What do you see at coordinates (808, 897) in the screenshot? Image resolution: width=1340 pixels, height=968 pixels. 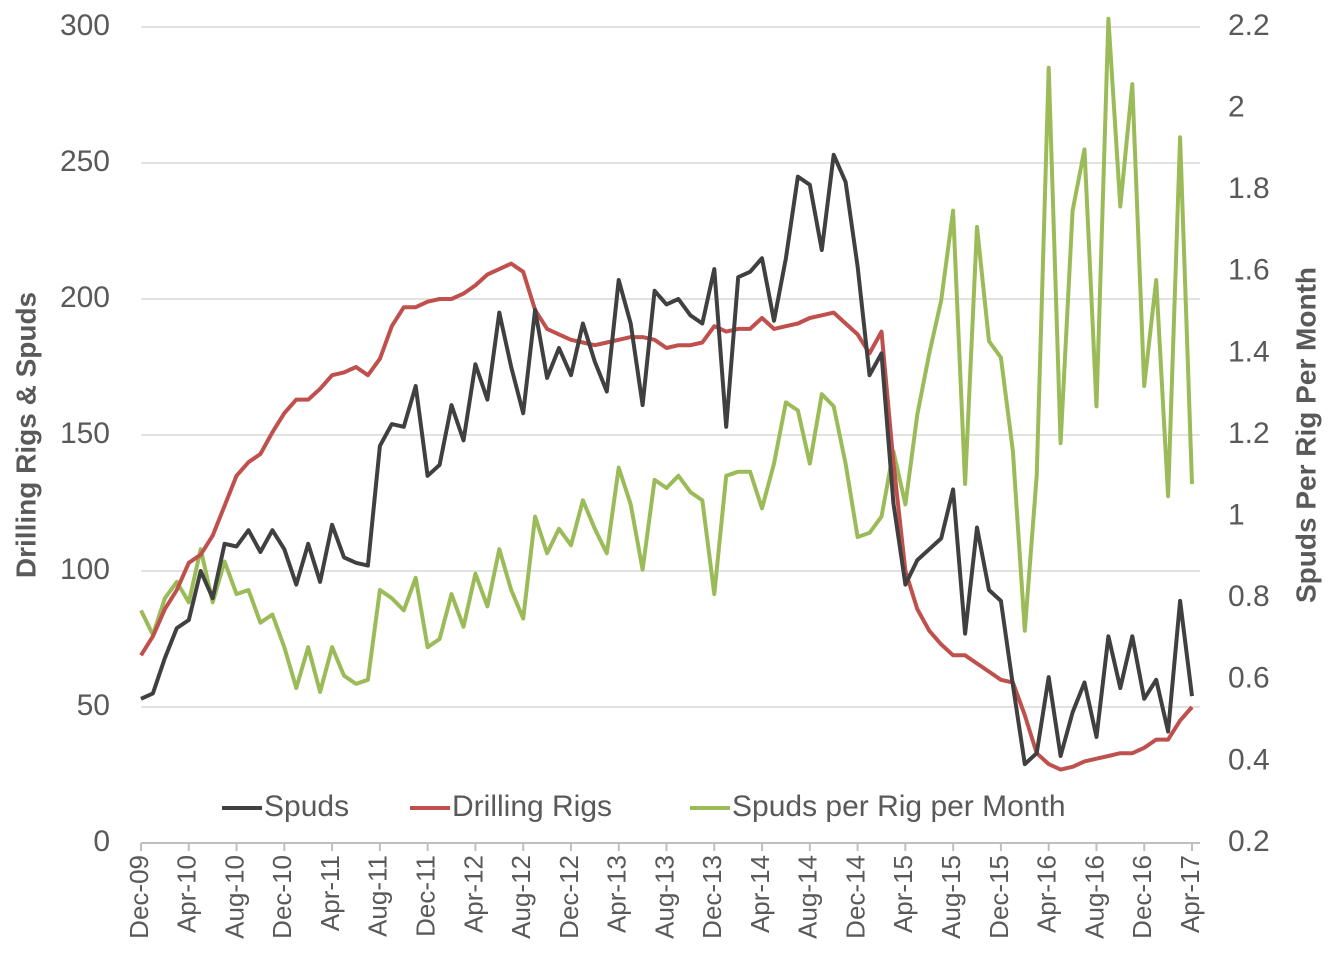 I see `x-tick-label: Aug-14` at bounding box center [808, 897].